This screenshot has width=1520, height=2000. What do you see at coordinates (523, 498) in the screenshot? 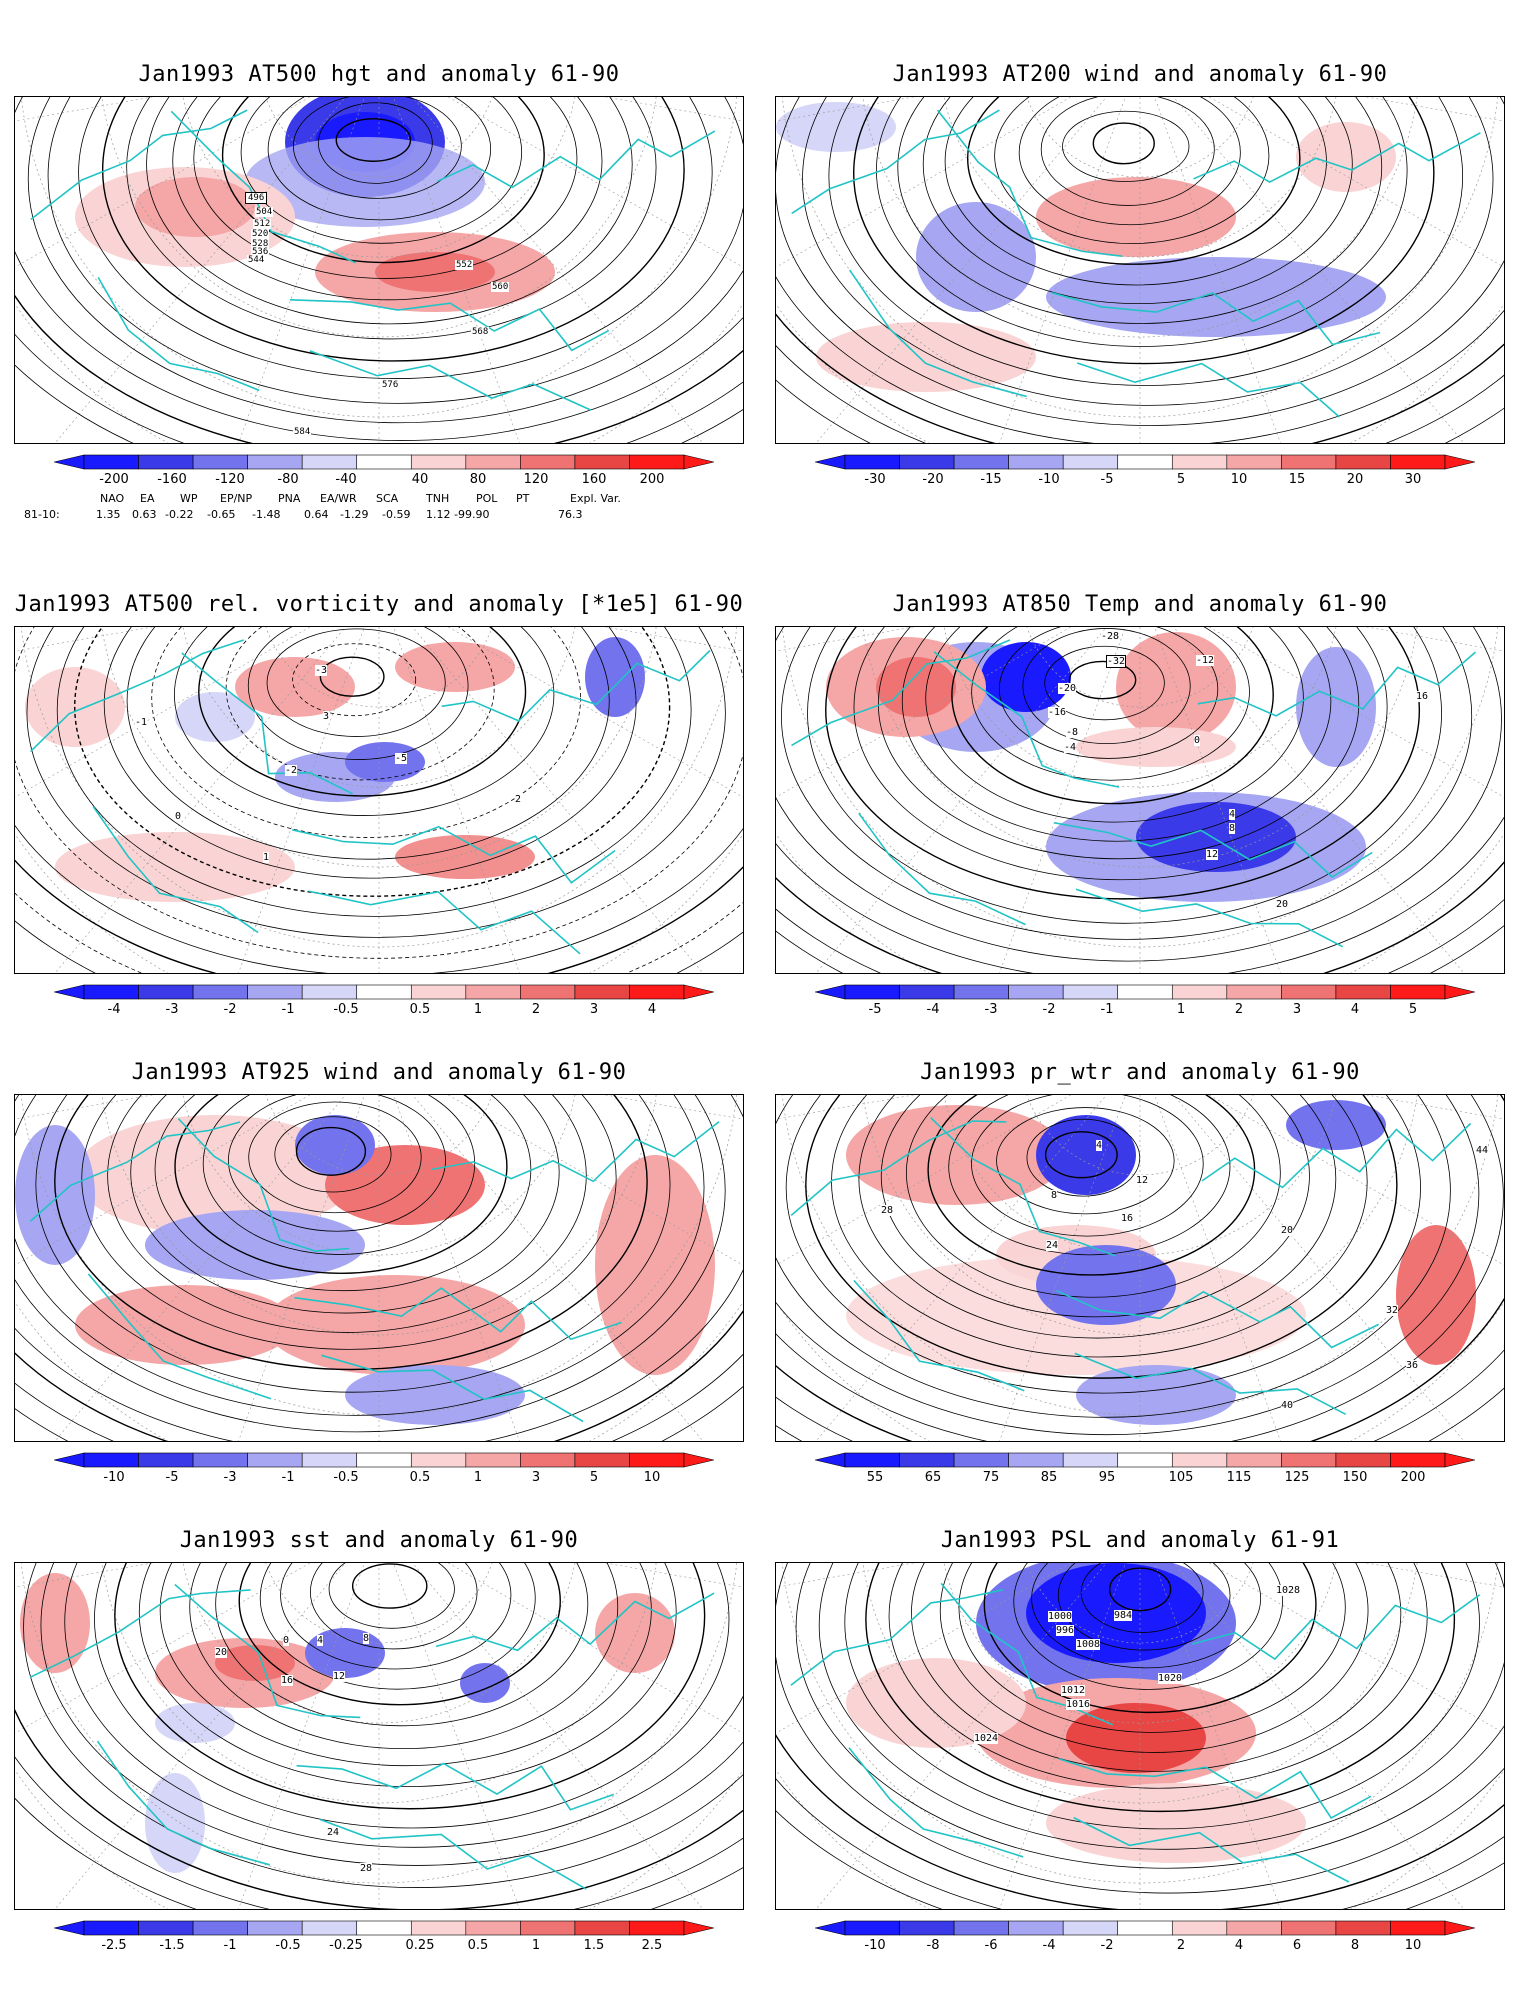
I see `tele-header: PT` at bounding box center [523, 498].